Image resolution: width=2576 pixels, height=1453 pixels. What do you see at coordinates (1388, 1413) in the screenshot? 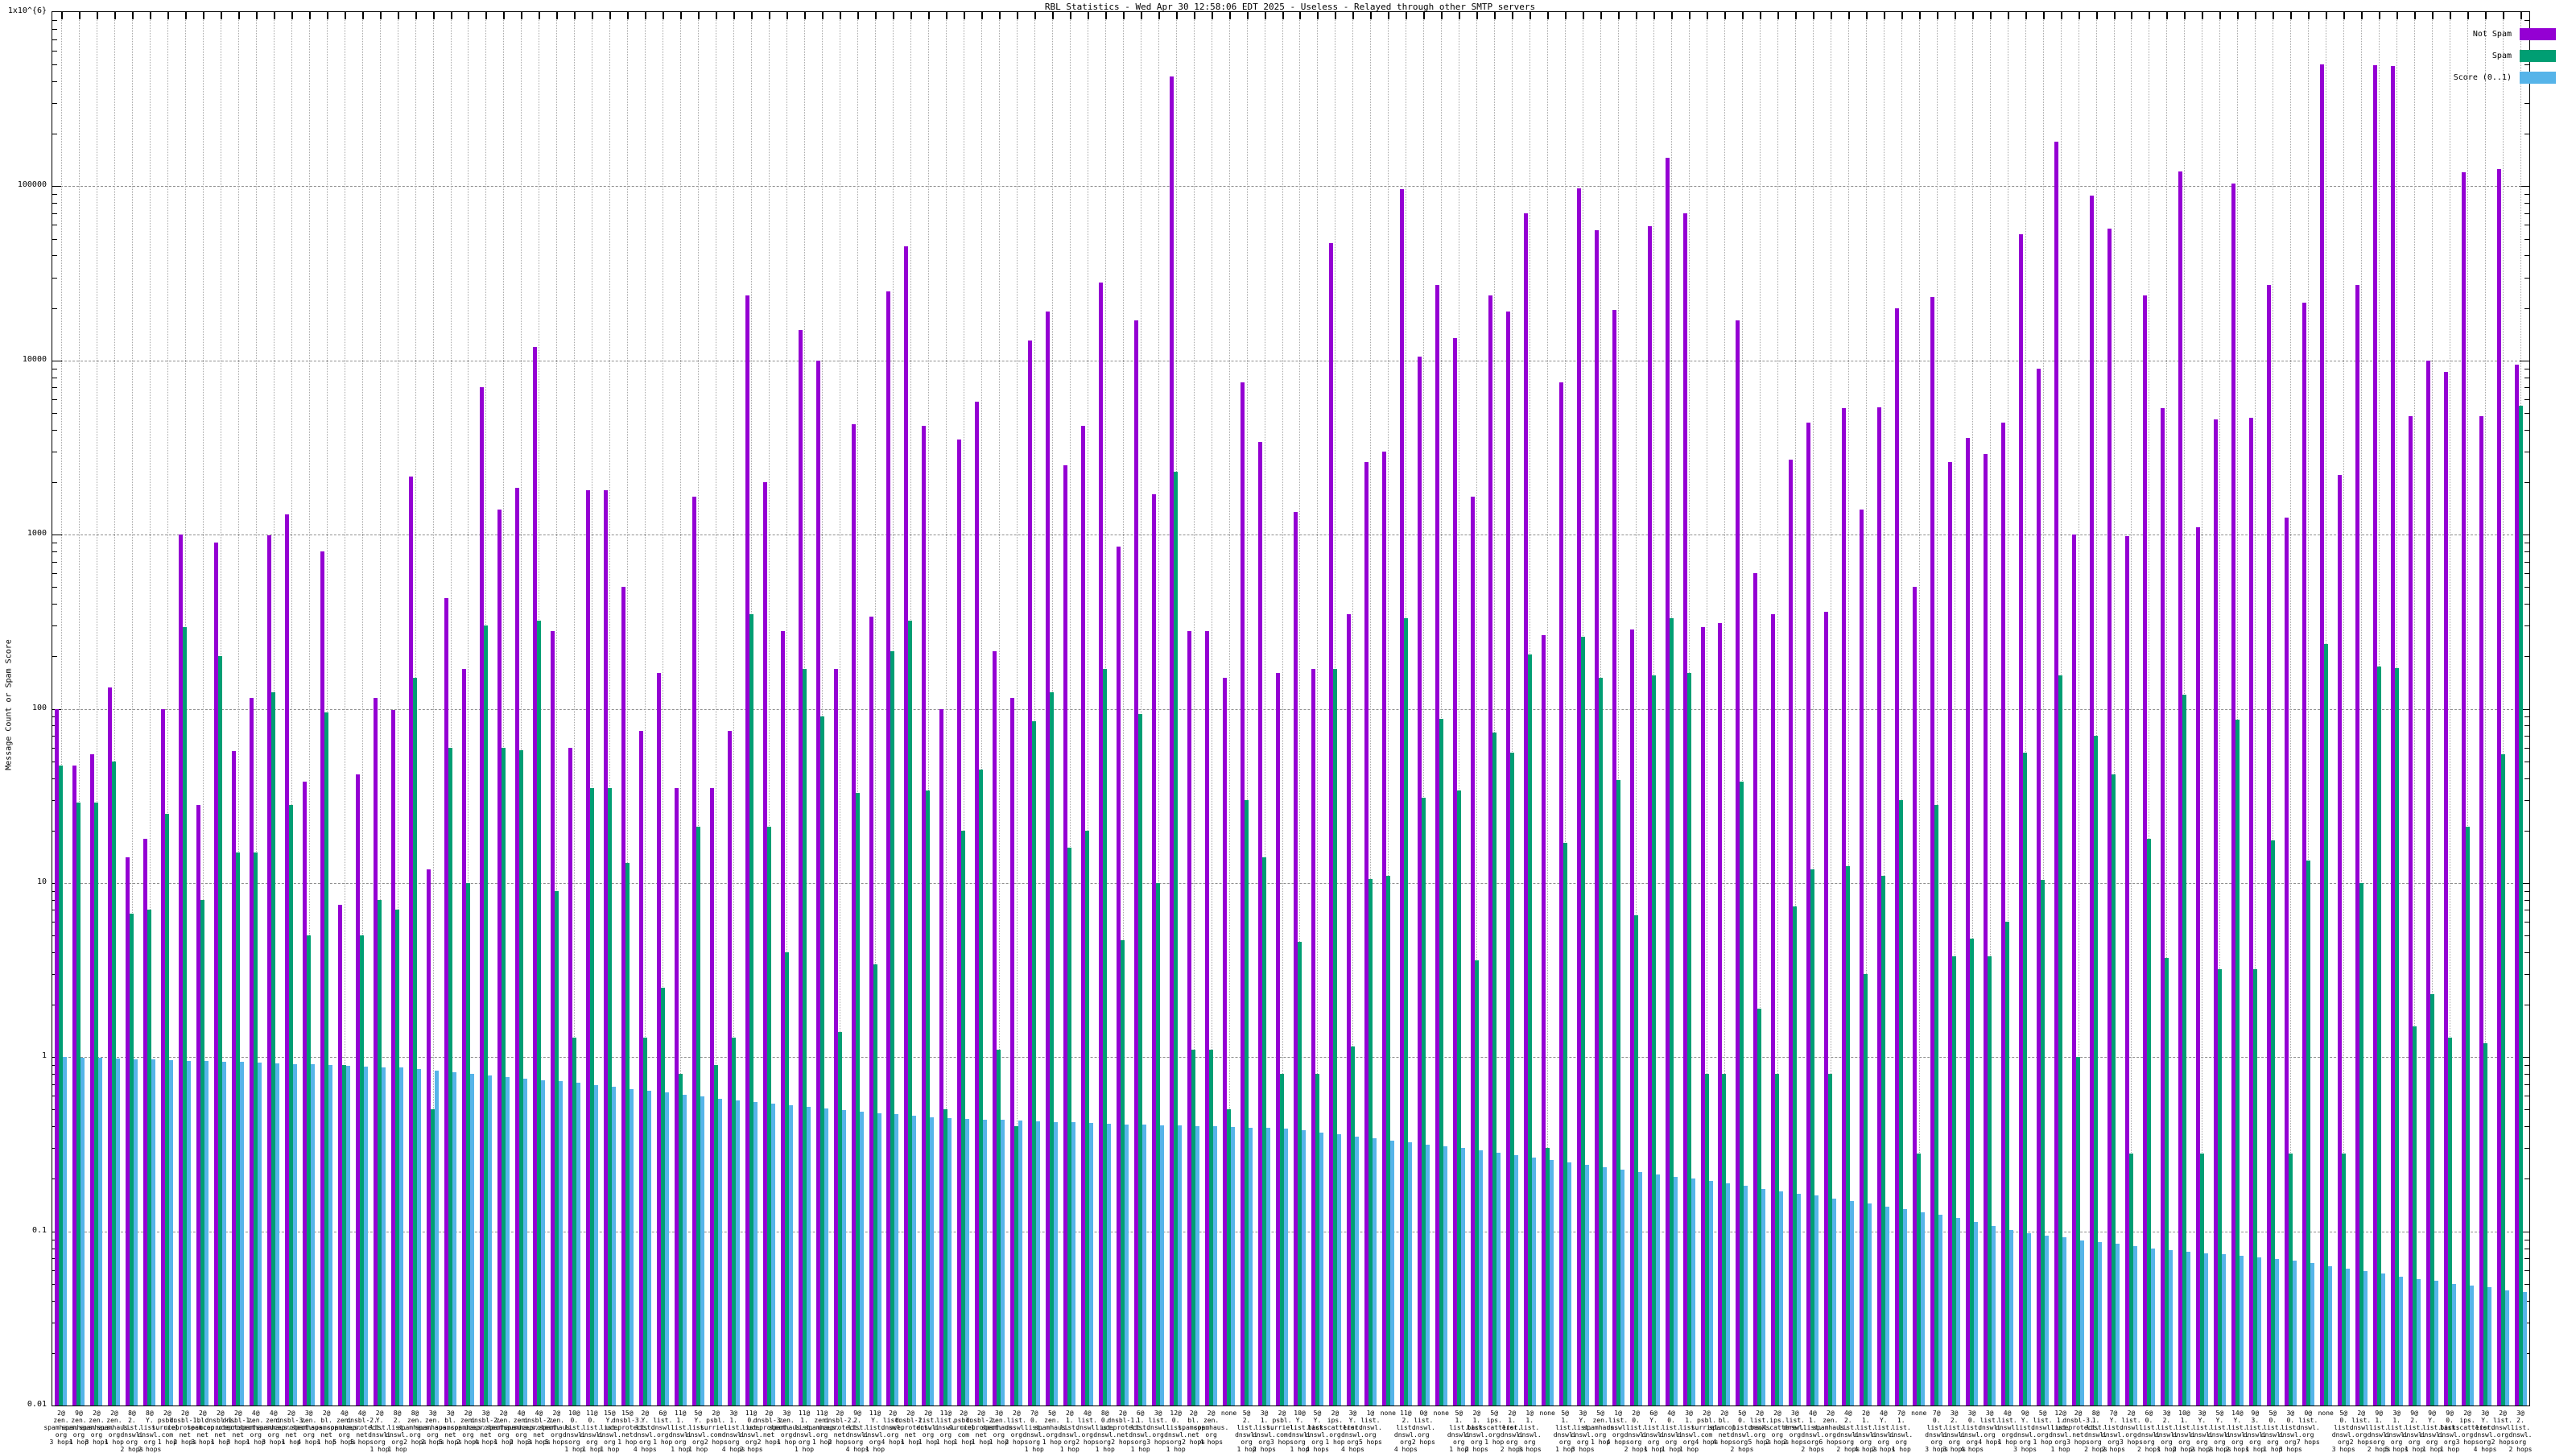
I see `x-tick-label-line: none` at bounding box center [1388, 1413].